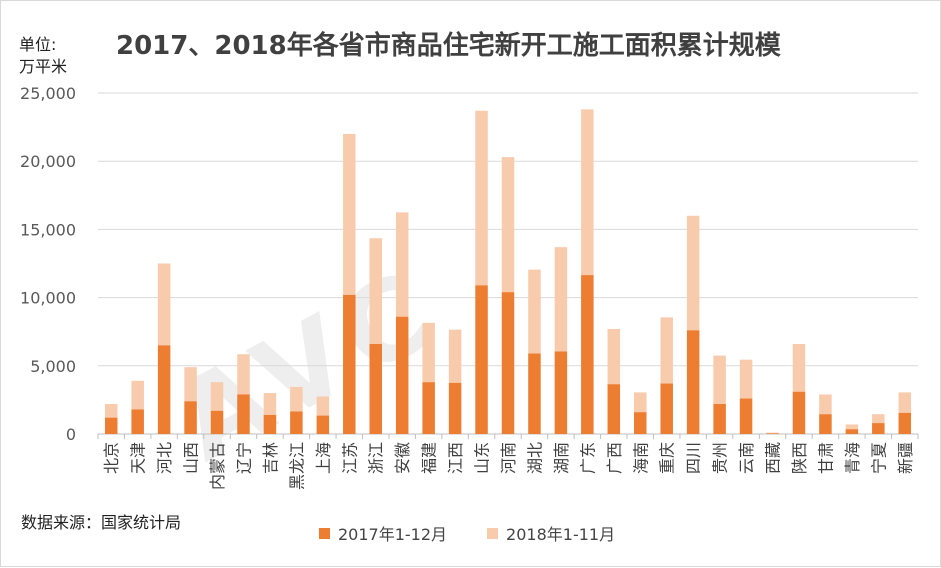  What do you see at coordinates (852, 458) in the screenshot?
I see `x-tick-label: 青海` at bounding box center [852, 458].